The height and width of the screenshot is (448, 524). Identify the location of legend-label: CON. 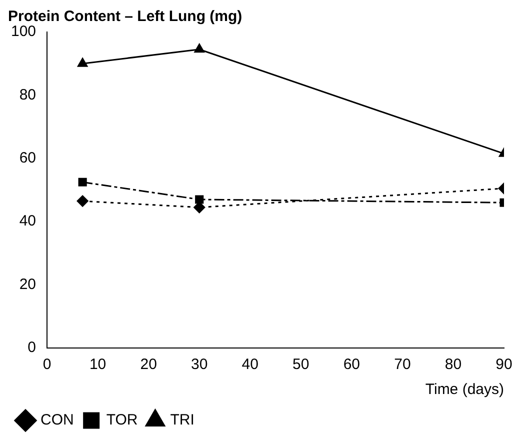
(57, 420).